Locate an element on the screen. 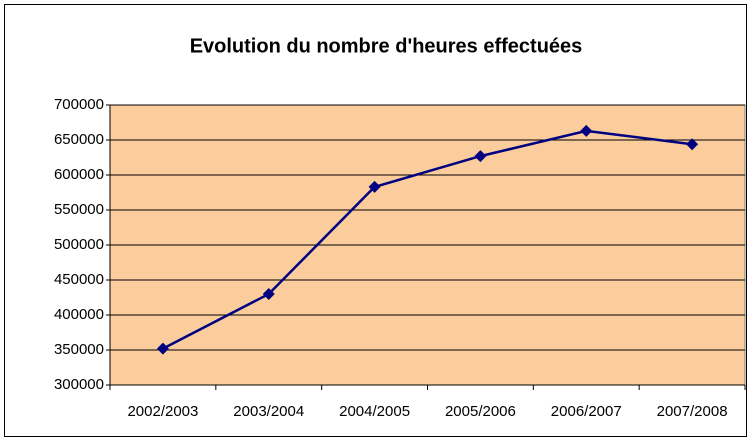 The image size is (752, 441). y-tick-label: 700000 is located at coordinates (79, 104).